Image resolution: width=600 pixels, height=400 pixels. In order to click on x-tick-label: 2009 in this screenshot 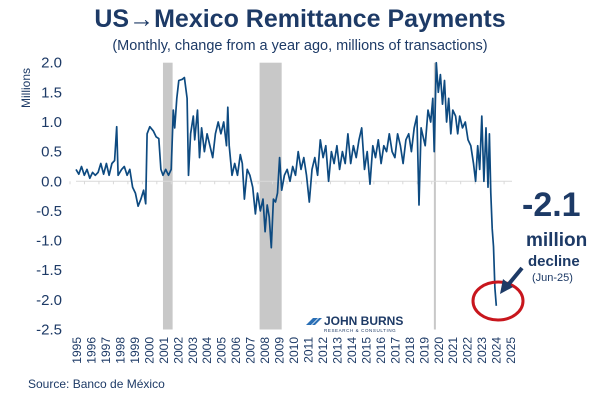, I will do `click(280, 350)`.